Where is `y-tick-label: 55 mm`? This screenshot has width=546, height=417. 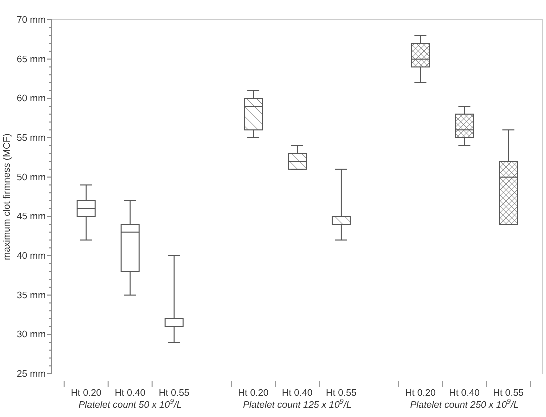 y-tick-label: 55 mm is located at coordinates (31, 138).